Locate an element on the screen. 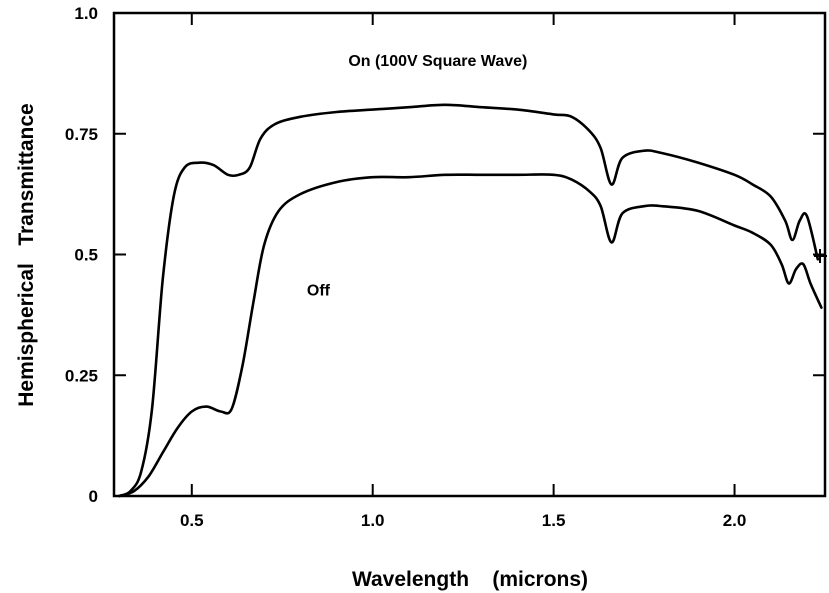 Image resolution: width=829 pixels, height=593 pixels. y-tick-label: 0.25 is located at coordinates (81, 375).